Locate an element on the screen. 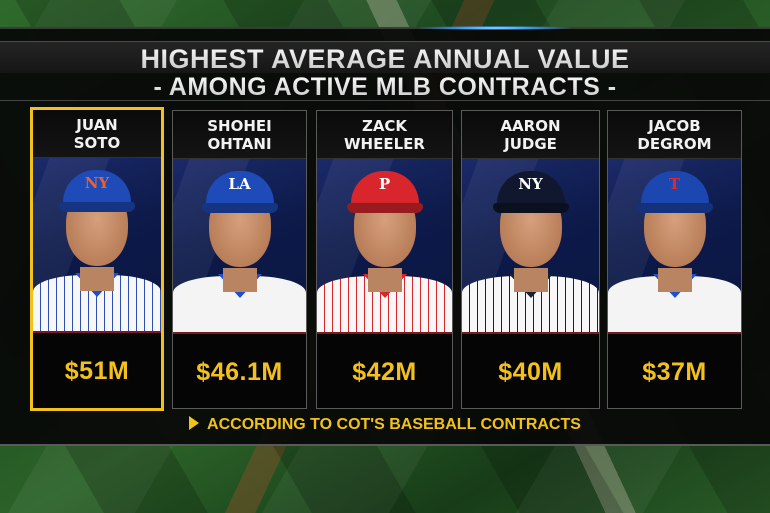 This screenshot has width=770, height=513. player-name: JACOB DEGROM is located at coordinates (674, 135).